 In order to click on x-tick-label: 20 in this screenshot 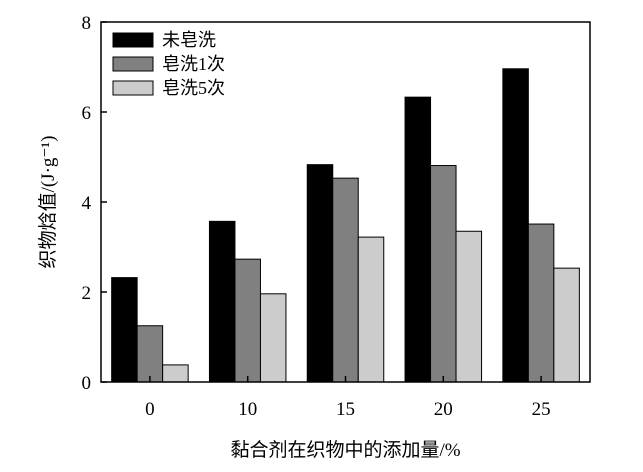, I will do `click(443, 409)`.